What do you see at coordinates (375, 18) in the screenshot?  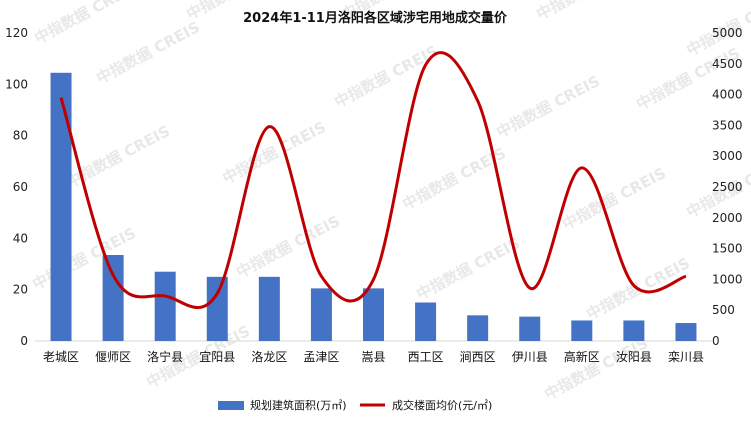 I see `chart-title: 2024年1-11月洛阳各区域涉宅用地成交量价` at bounding box center [375, 18].